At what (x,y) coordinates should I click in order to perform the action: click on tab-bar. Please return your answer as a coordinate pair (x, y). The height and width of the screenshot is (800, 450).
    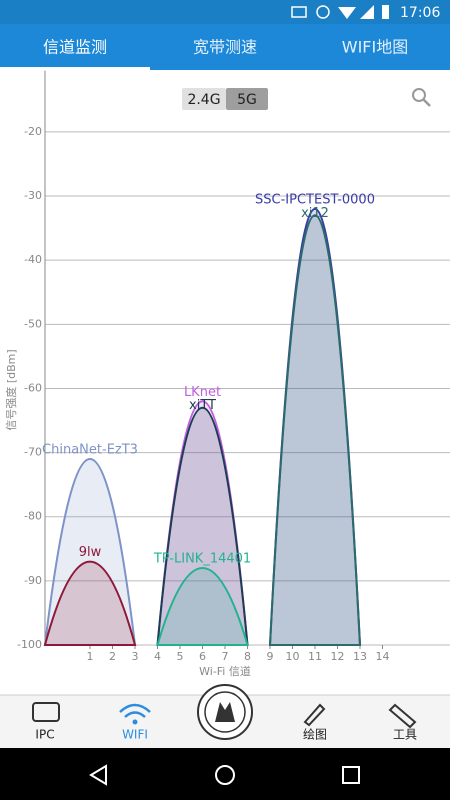
    Looking at the image, I should click on (225, 47).